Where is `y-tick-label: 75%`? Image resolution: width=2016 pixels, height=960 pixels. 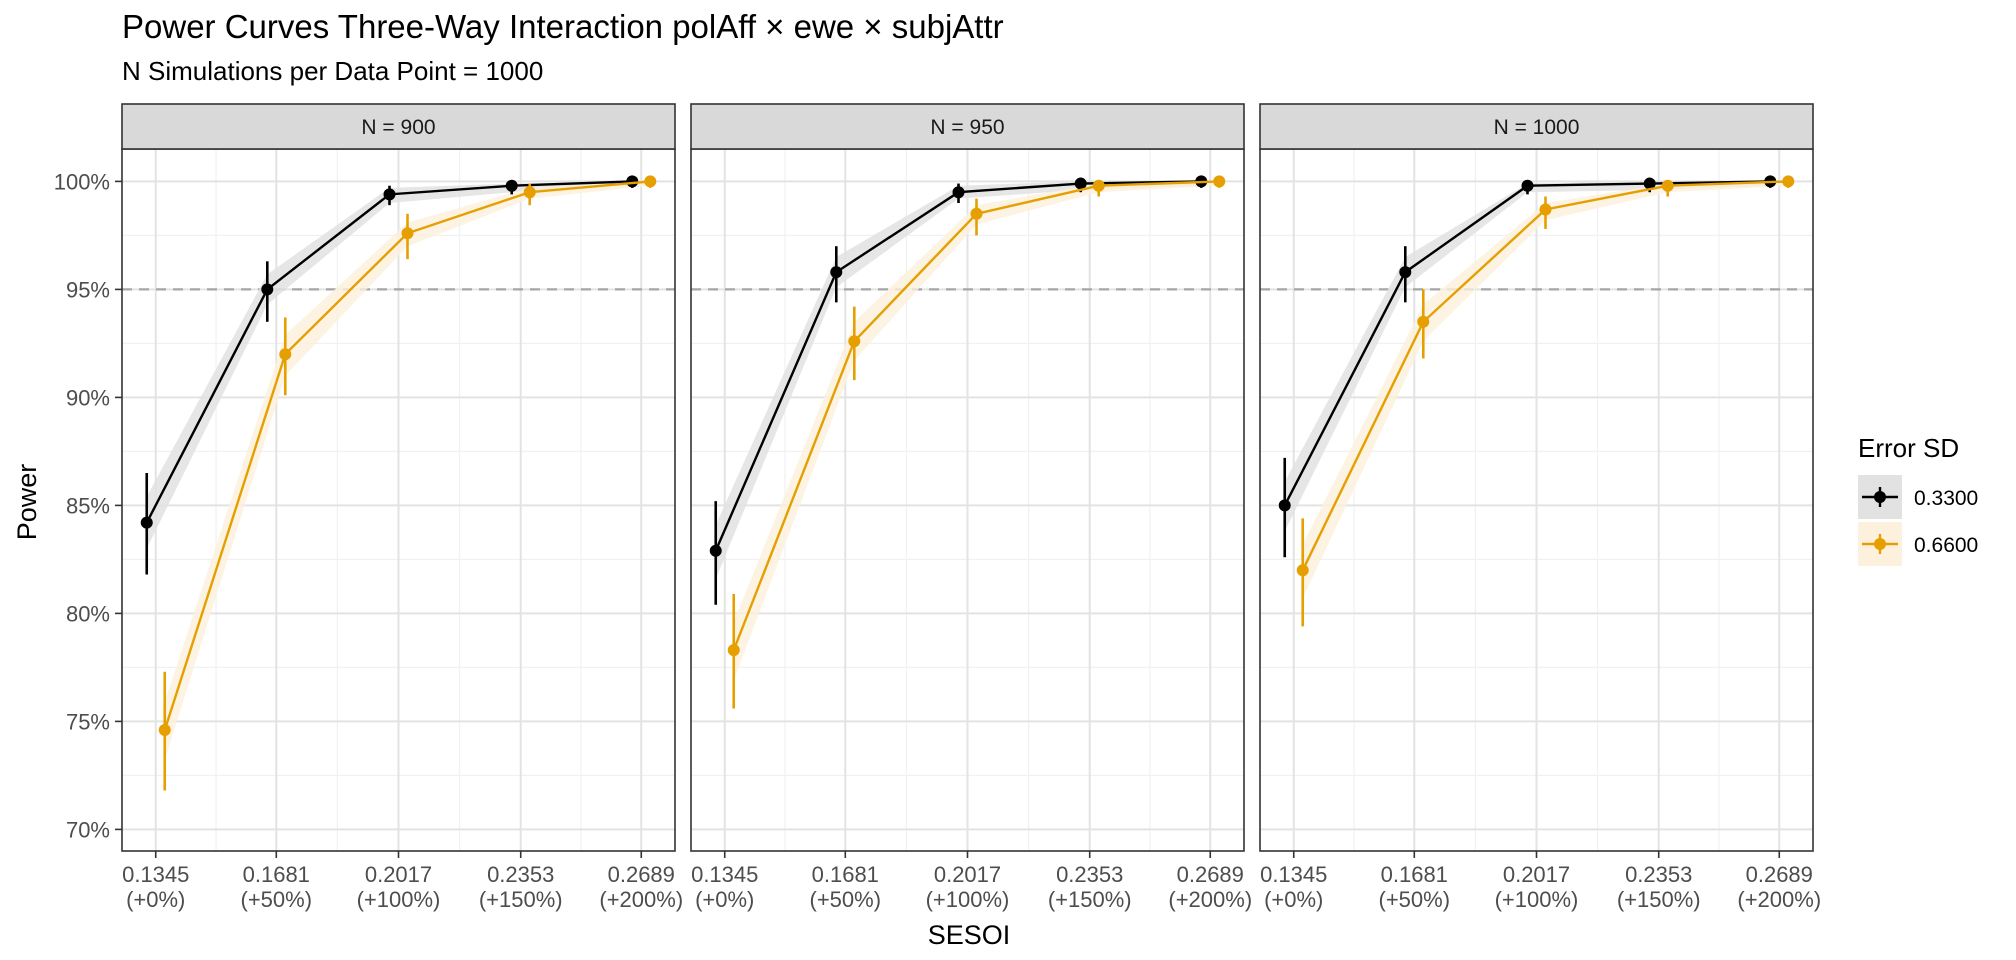
y-tick-label: 75% is located at coordinates (88, 721).